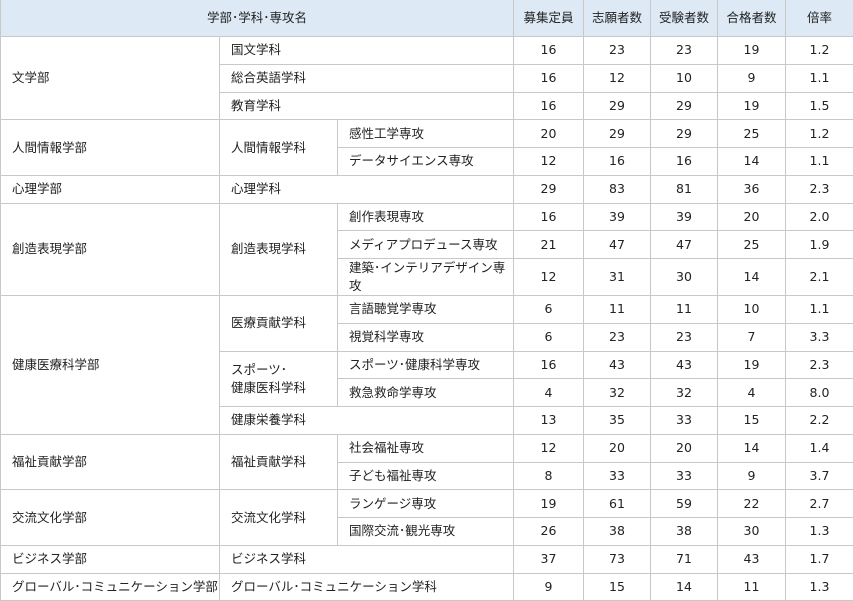 Image resolution: width=853 pixels, height=601 pixels. I want to click on examinees-cell: 16, so click(684, 162).